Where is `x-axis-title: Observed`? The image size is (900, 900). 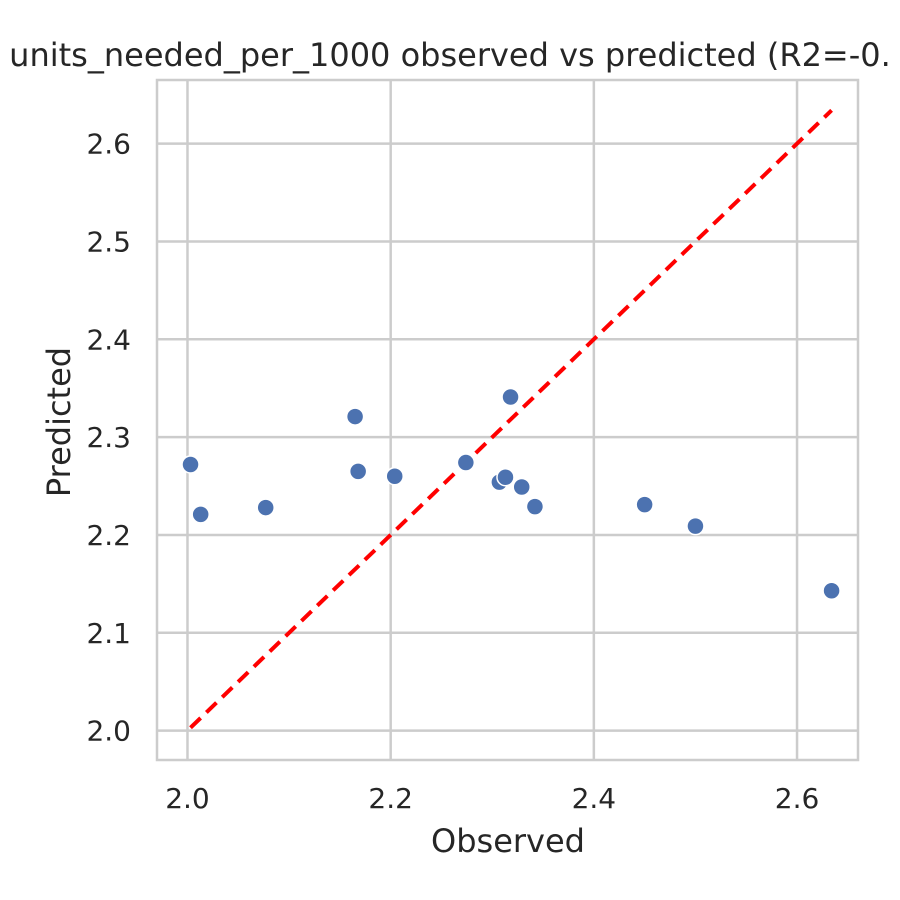
x-axis-title: Observed is located at coordinates (508, 841).